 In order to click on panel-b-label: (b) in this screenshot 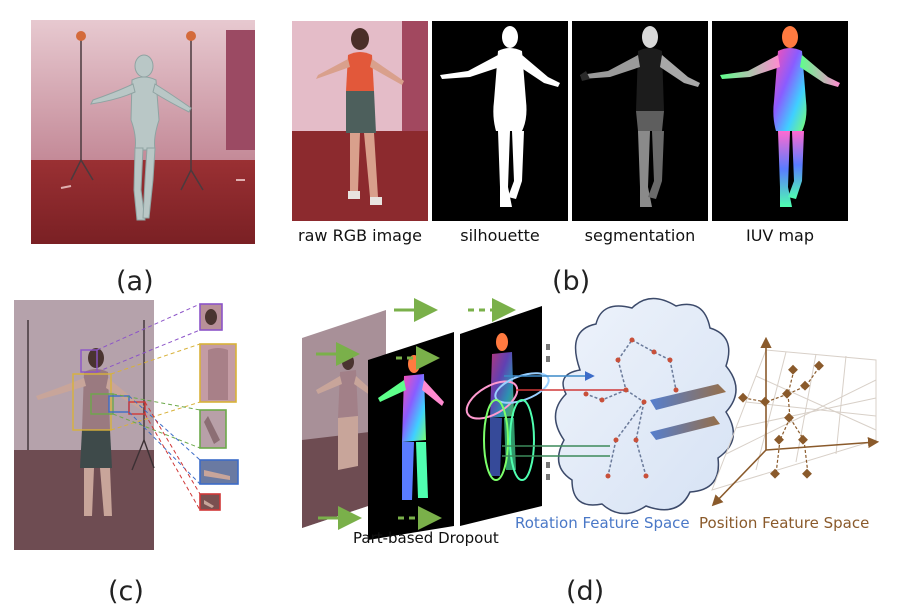, I will do `click(571, 281)`.